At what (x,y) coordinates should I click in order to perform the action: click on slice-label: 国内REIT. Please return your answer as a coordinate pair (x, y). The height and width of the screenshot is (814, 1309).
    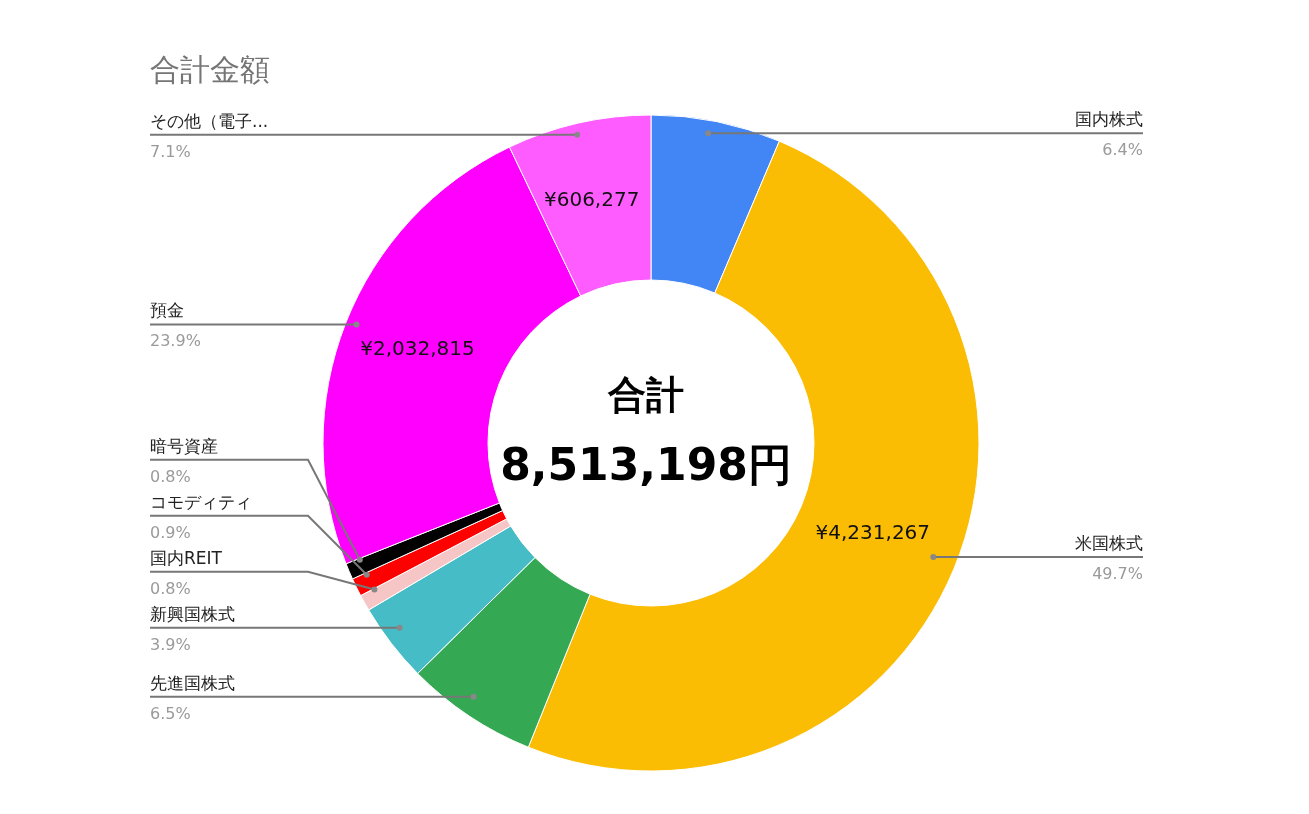
    Looking at the image, I should click on (186, 557).